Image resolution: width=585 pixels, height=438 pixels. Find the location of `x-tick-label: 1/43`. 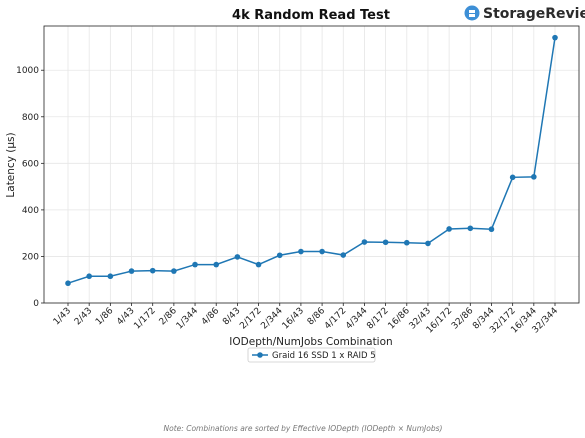

x-tick-label: 1/43 is located at coordinates (62, 316).